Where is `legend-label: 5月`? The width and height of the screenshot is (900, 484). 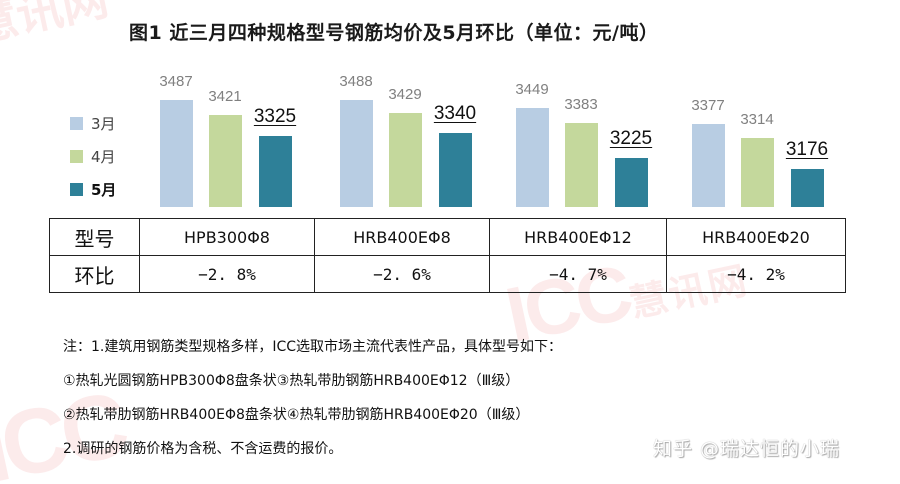
legend-label: 5月 is located at coordinates (104, 190).